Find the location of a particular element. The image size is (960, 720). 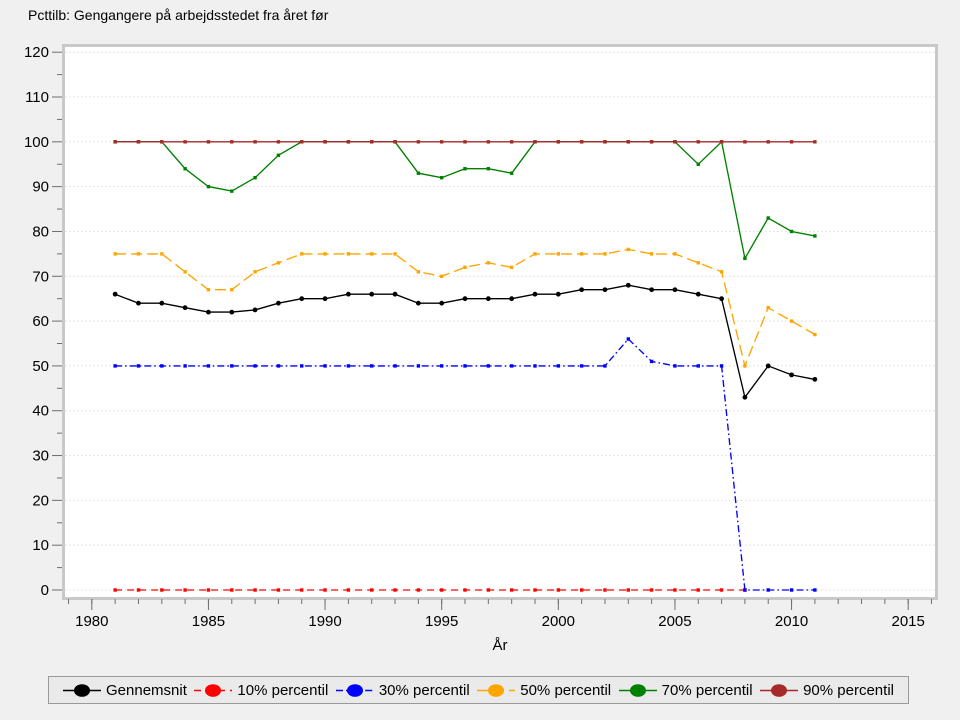

legend-item-90-percentil: 90% percentil is located at coordinates (827, 690).